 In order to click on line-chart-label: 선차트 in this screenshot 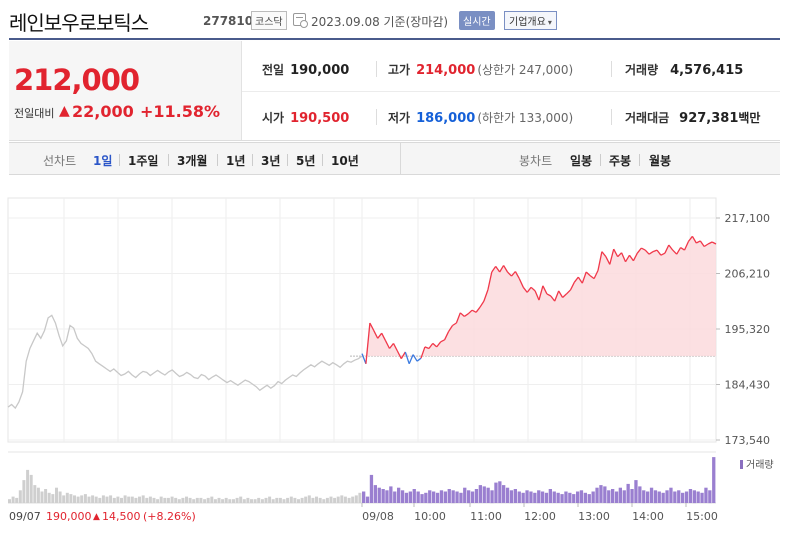, I will do `click(60, 161)`.